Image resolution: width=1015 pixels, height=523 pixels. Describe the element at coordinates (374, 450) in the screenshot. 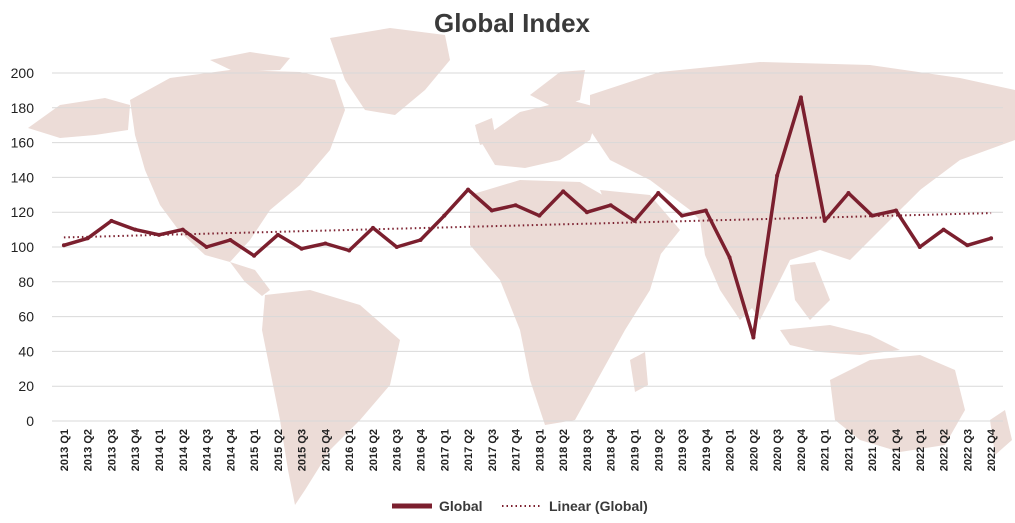

I see `x-tick-label: 2016 Q2` at that location.